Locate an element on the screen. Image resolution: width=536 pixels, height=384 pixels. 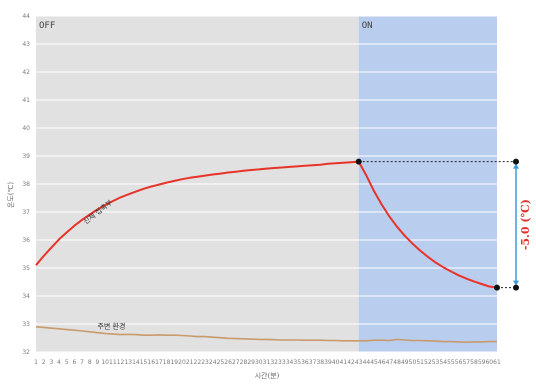
x-tick-label: 15 is located at coordinates (144, 362).